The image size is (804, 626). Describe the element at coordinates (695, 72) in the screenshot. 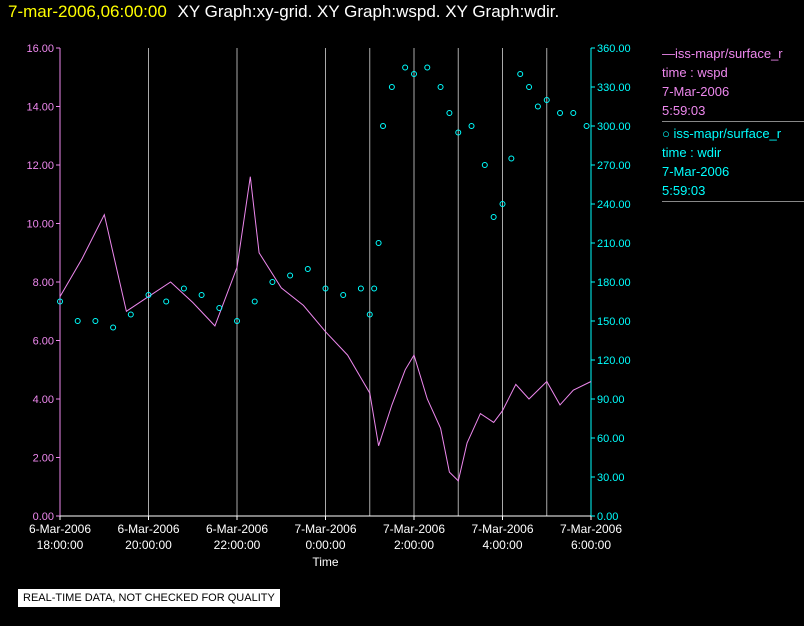

I see `legend-wspd-var: time : wspd` at that location.